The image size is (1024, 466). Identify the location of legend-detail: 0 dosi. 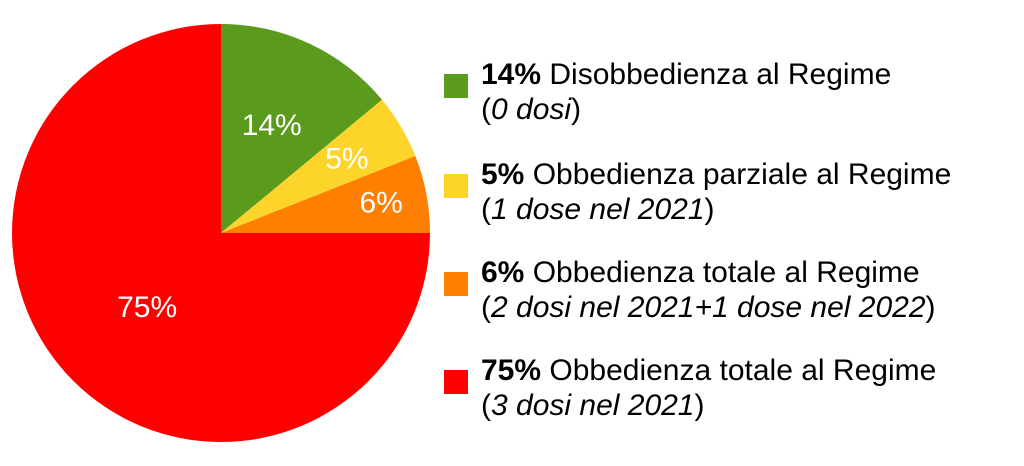
(531, 109).